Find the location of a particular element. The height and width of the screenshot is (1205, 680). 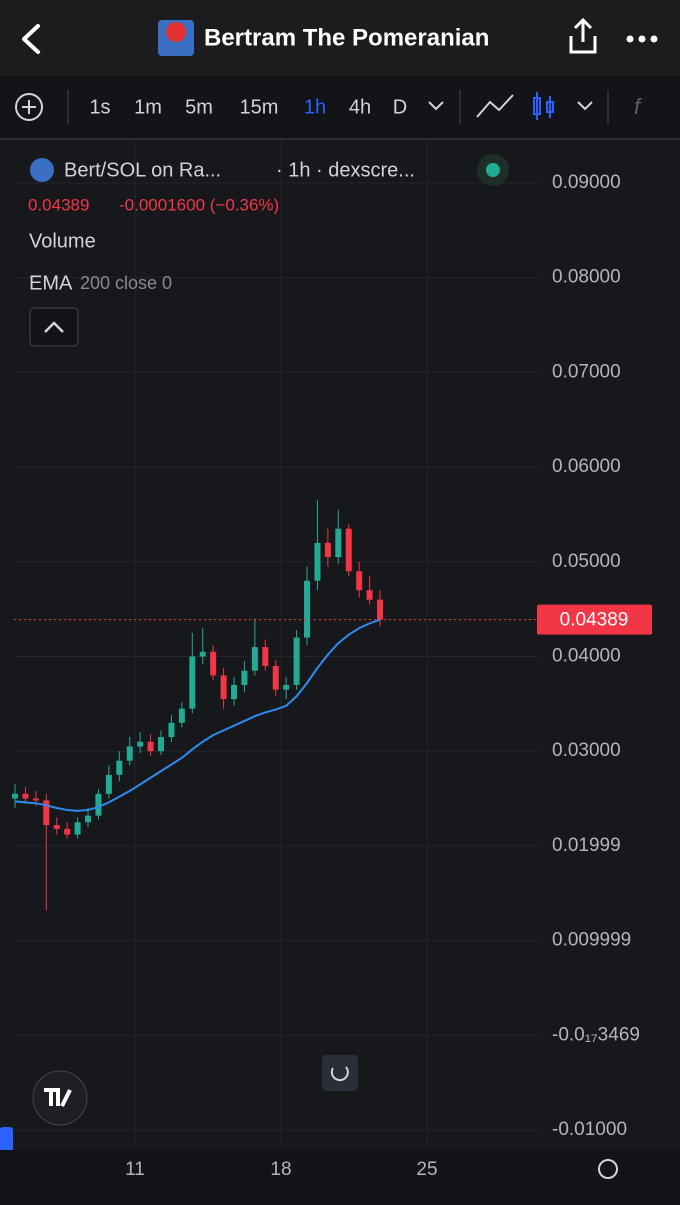

add-icon is located at coordinates (29, 107).